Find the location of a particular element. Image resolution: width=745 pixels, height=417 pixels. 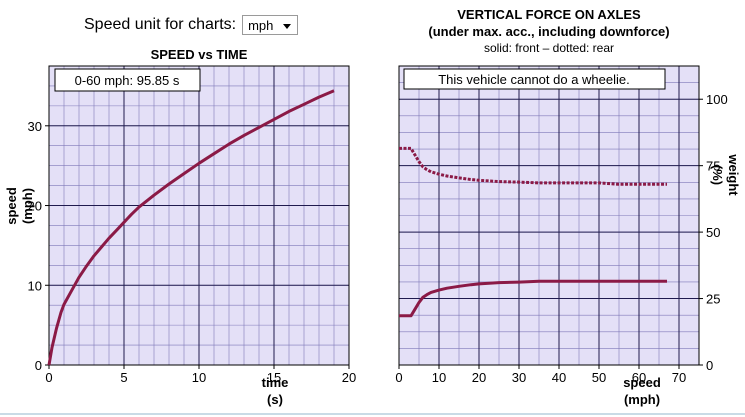

speed-unit-control: Speed unit for charts: mph is located at coordinates (191, 25).